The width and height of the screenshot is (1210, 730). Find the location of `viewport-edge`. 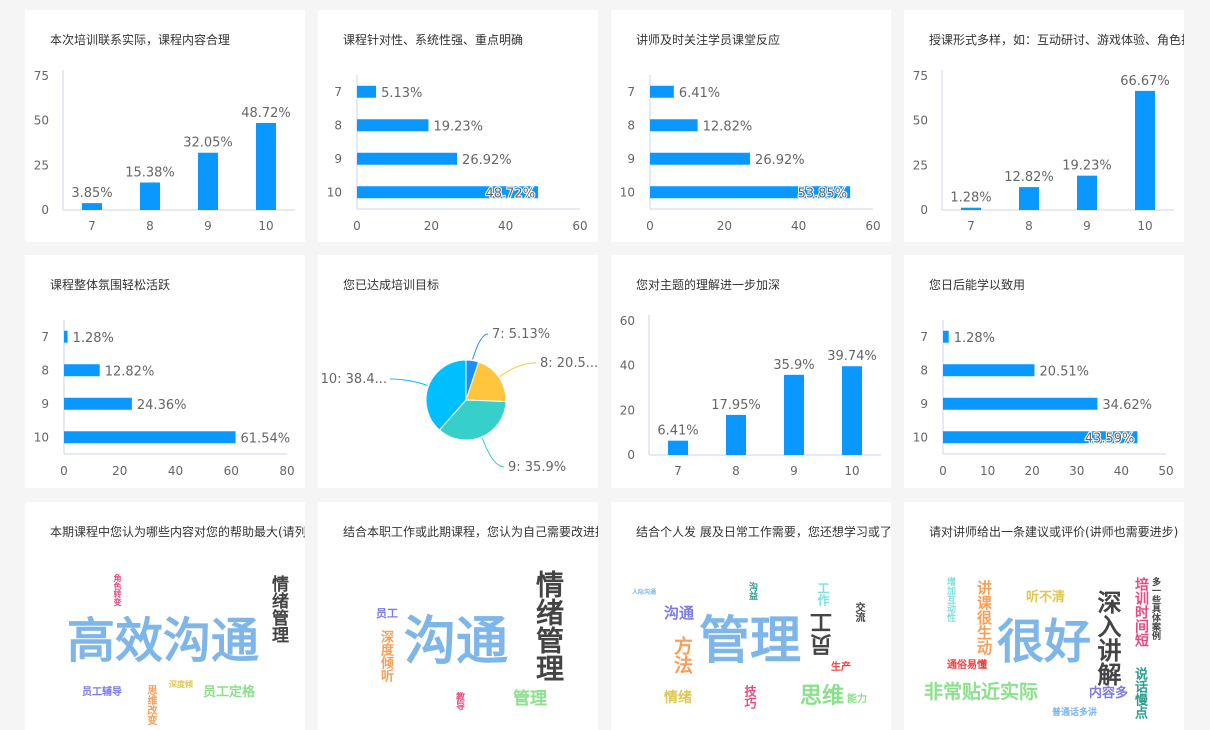

viewport-edge is located at coordinates (1197, 365).